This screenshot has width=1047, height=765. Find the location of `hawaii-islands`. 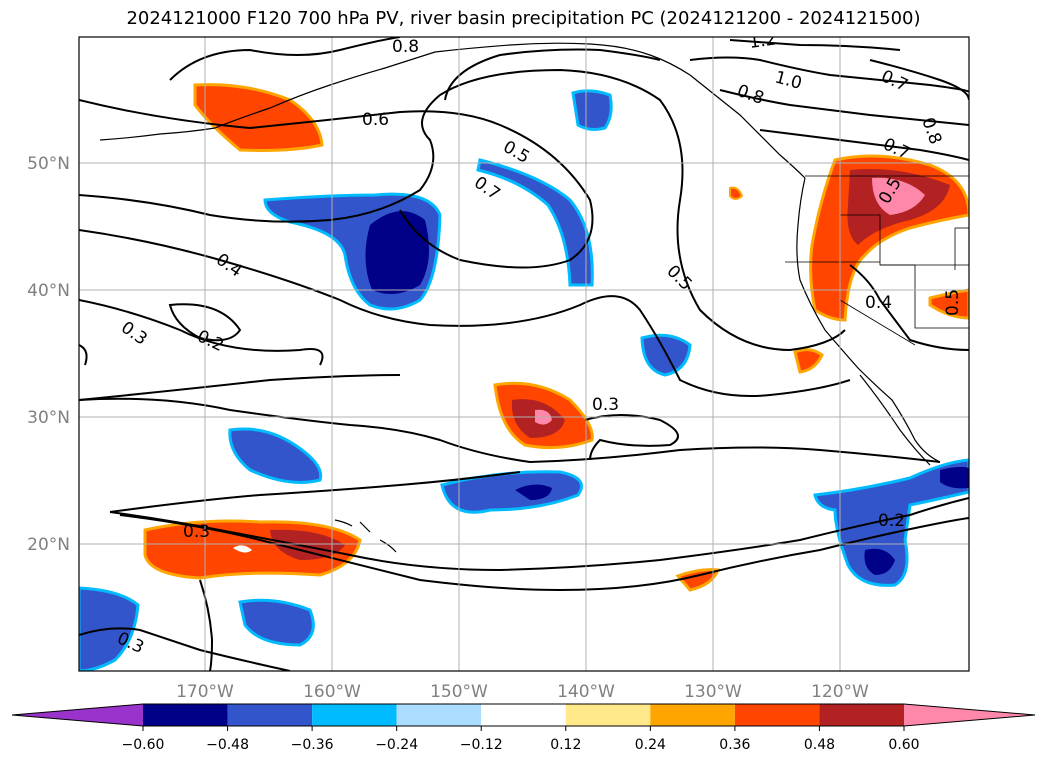

hawaii-islands is located at coordinates (365, 536).